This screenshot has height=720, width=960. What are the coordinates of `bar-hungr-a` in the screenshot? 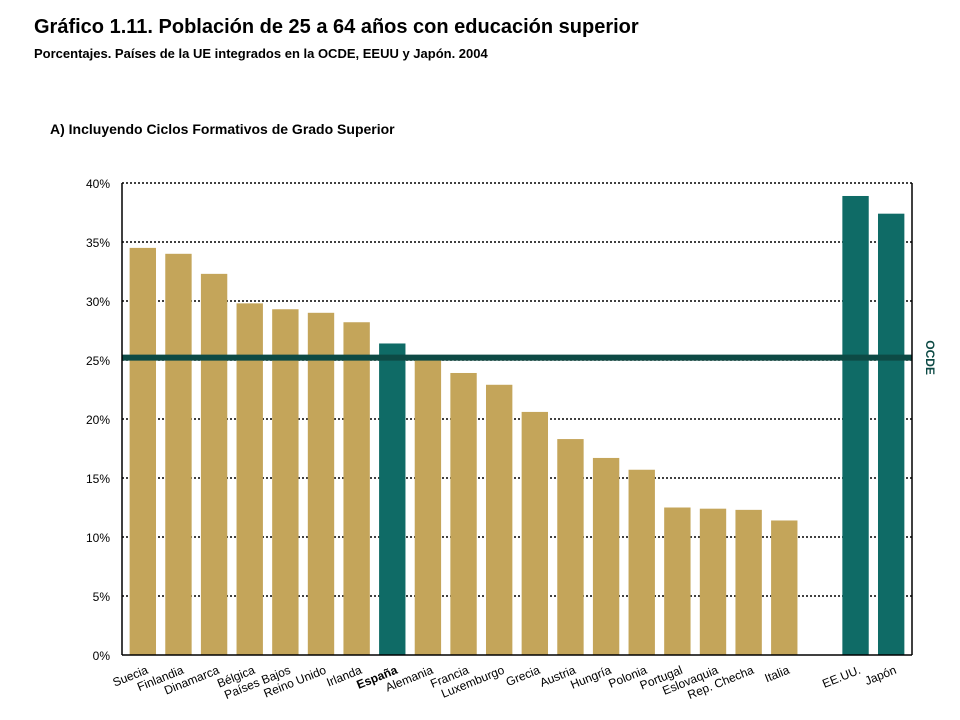 It's located at (606, 556).